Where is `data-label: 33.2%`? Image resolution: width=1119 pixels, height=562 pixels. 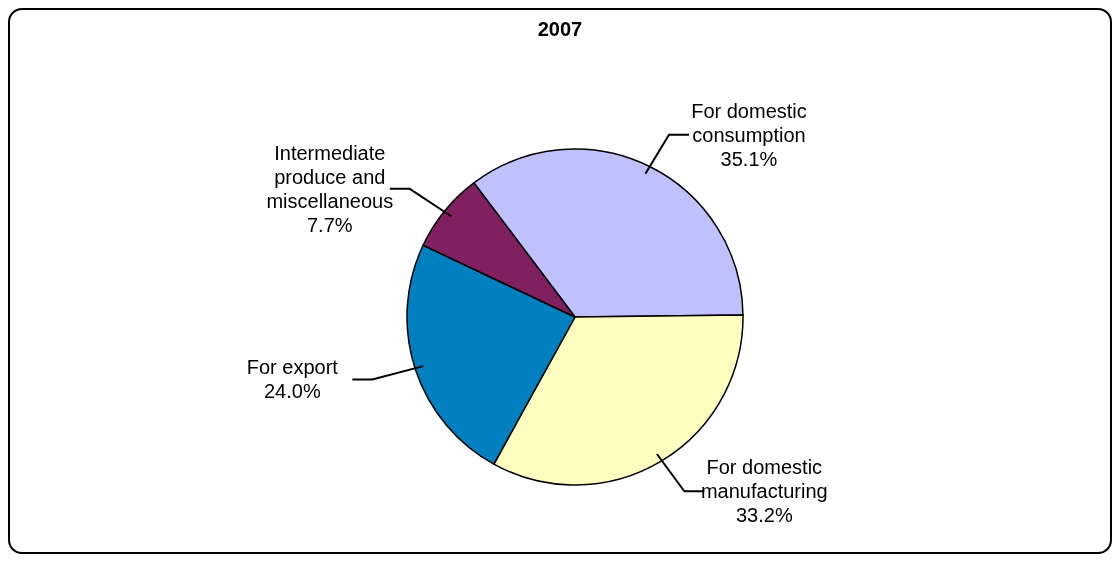
data-label: 33.2% is located at coordinates (764, 515).